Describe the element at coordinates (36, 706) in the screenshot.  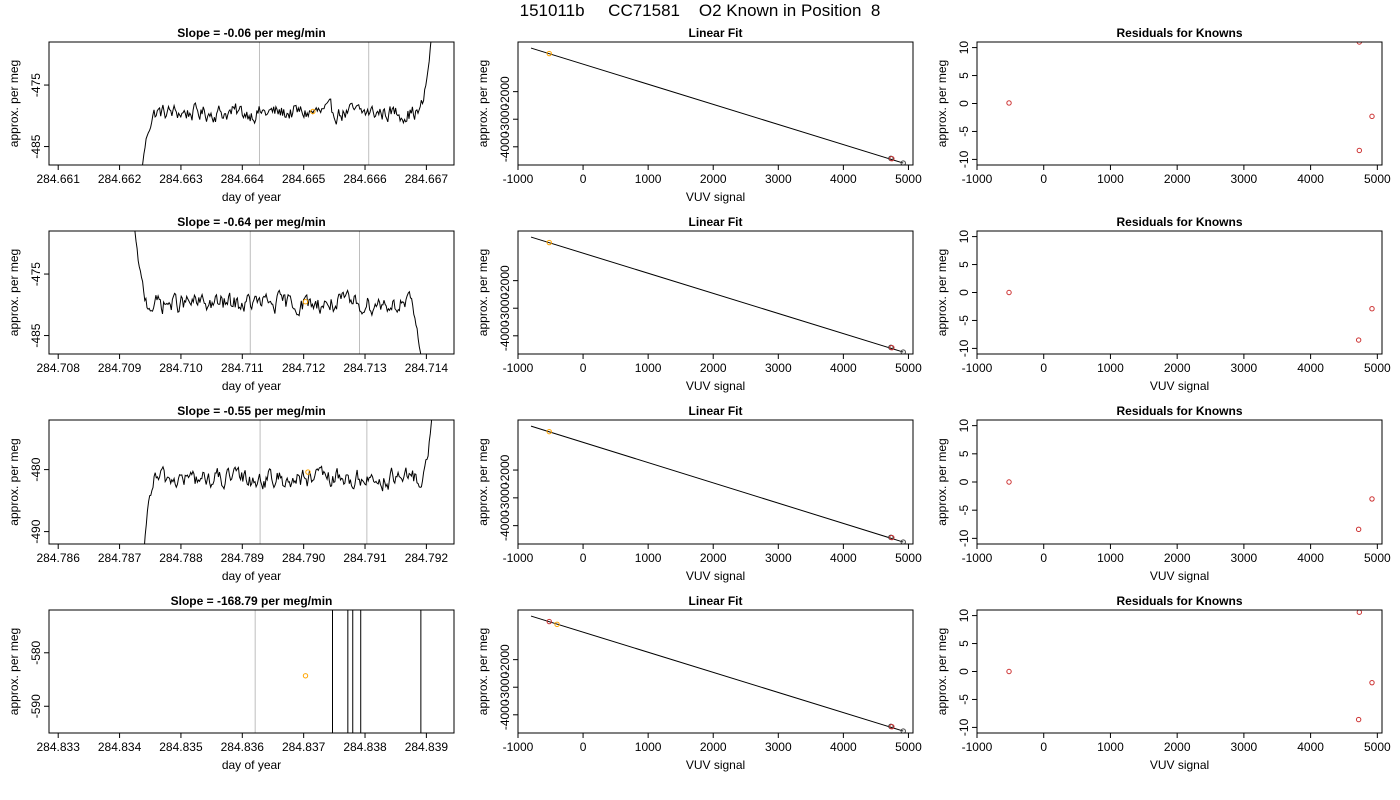
I see `y-tick-label: -590` at that location.